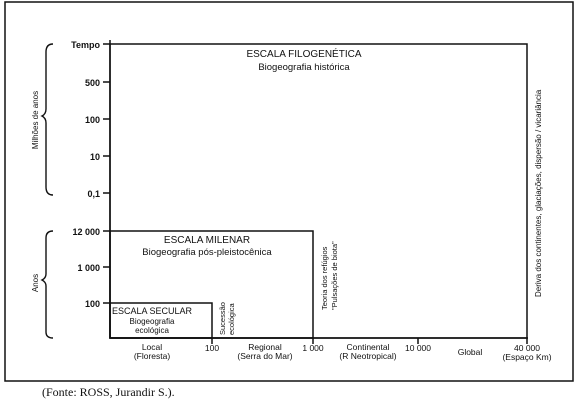 This screenshot has width=580, height=401. Describe the element at coordinates (106, 173) in the screenshot. I see `y-axis-ticks` at that location.